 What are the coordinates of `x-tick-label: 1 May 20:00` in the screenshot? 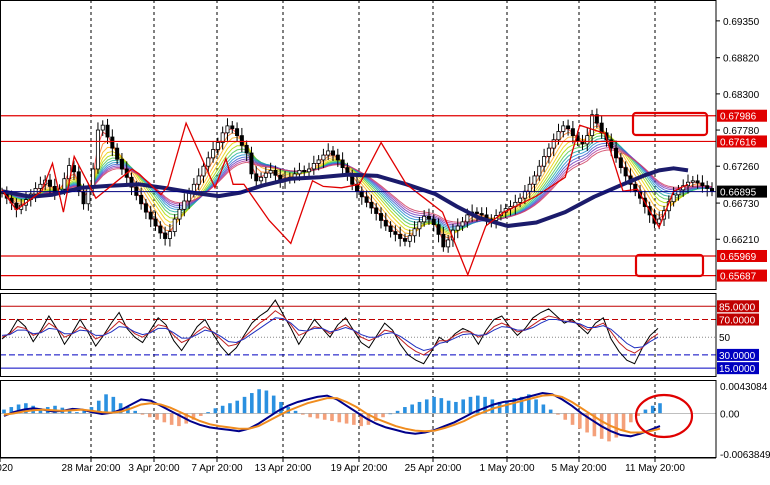 It's located at (506, 468).